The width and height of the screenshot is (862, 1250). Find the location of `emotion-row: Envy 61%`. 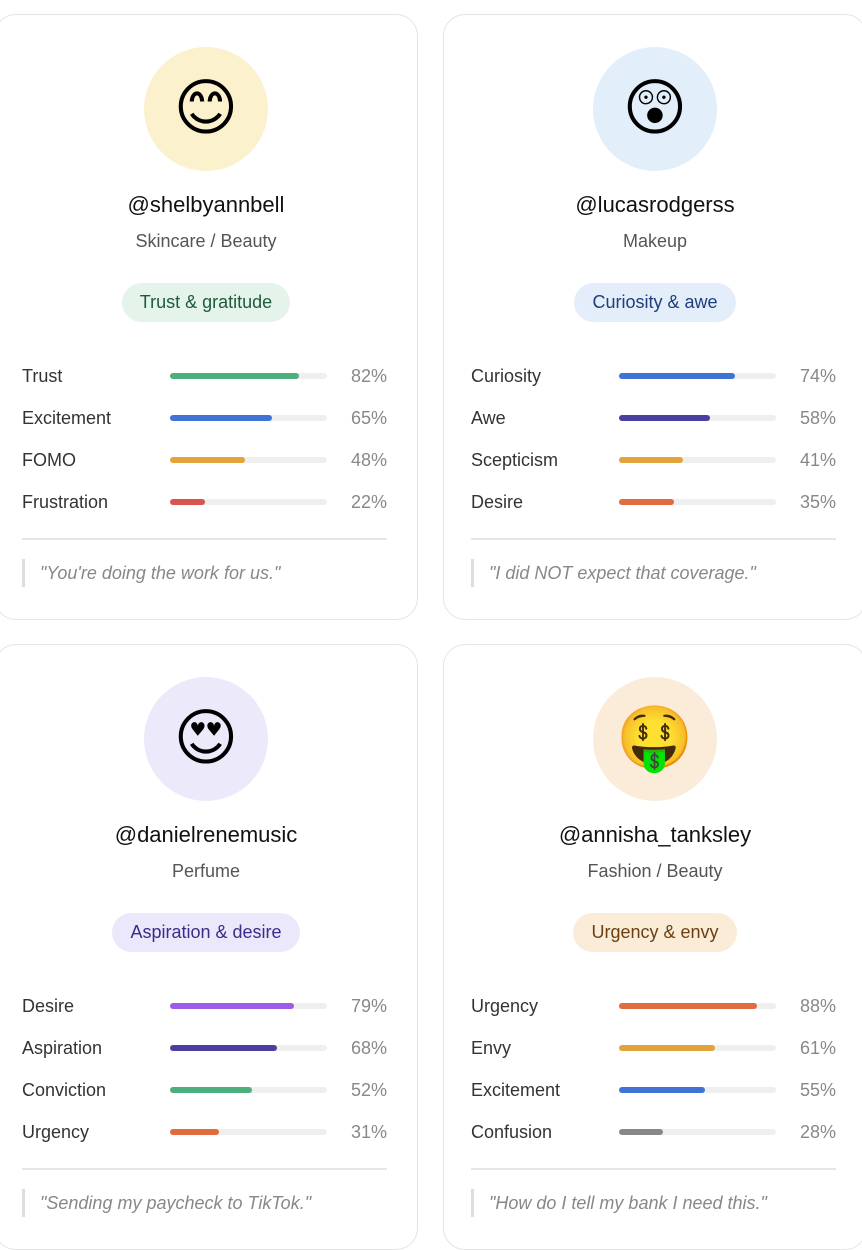

emotion-row: Envy 61% is located at coordinates (653, 1048).